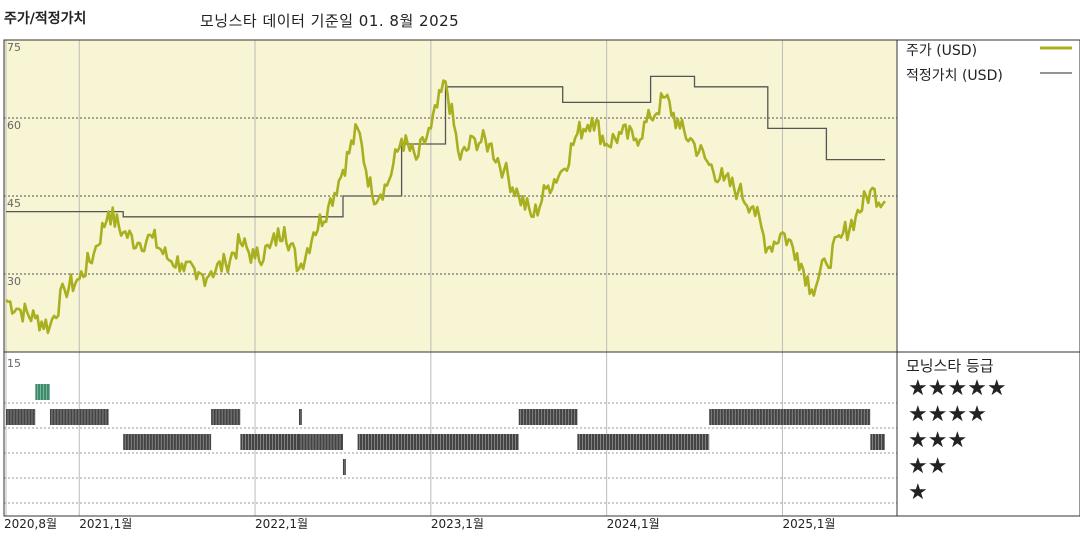 The image size is (1080, 540). What do you see at coordinates (330, 21) in the screenshot?
I see `data-date-caption: 모닝스타 데이터 기준일 01. 8월 2025` at bounding box center [330, 21].